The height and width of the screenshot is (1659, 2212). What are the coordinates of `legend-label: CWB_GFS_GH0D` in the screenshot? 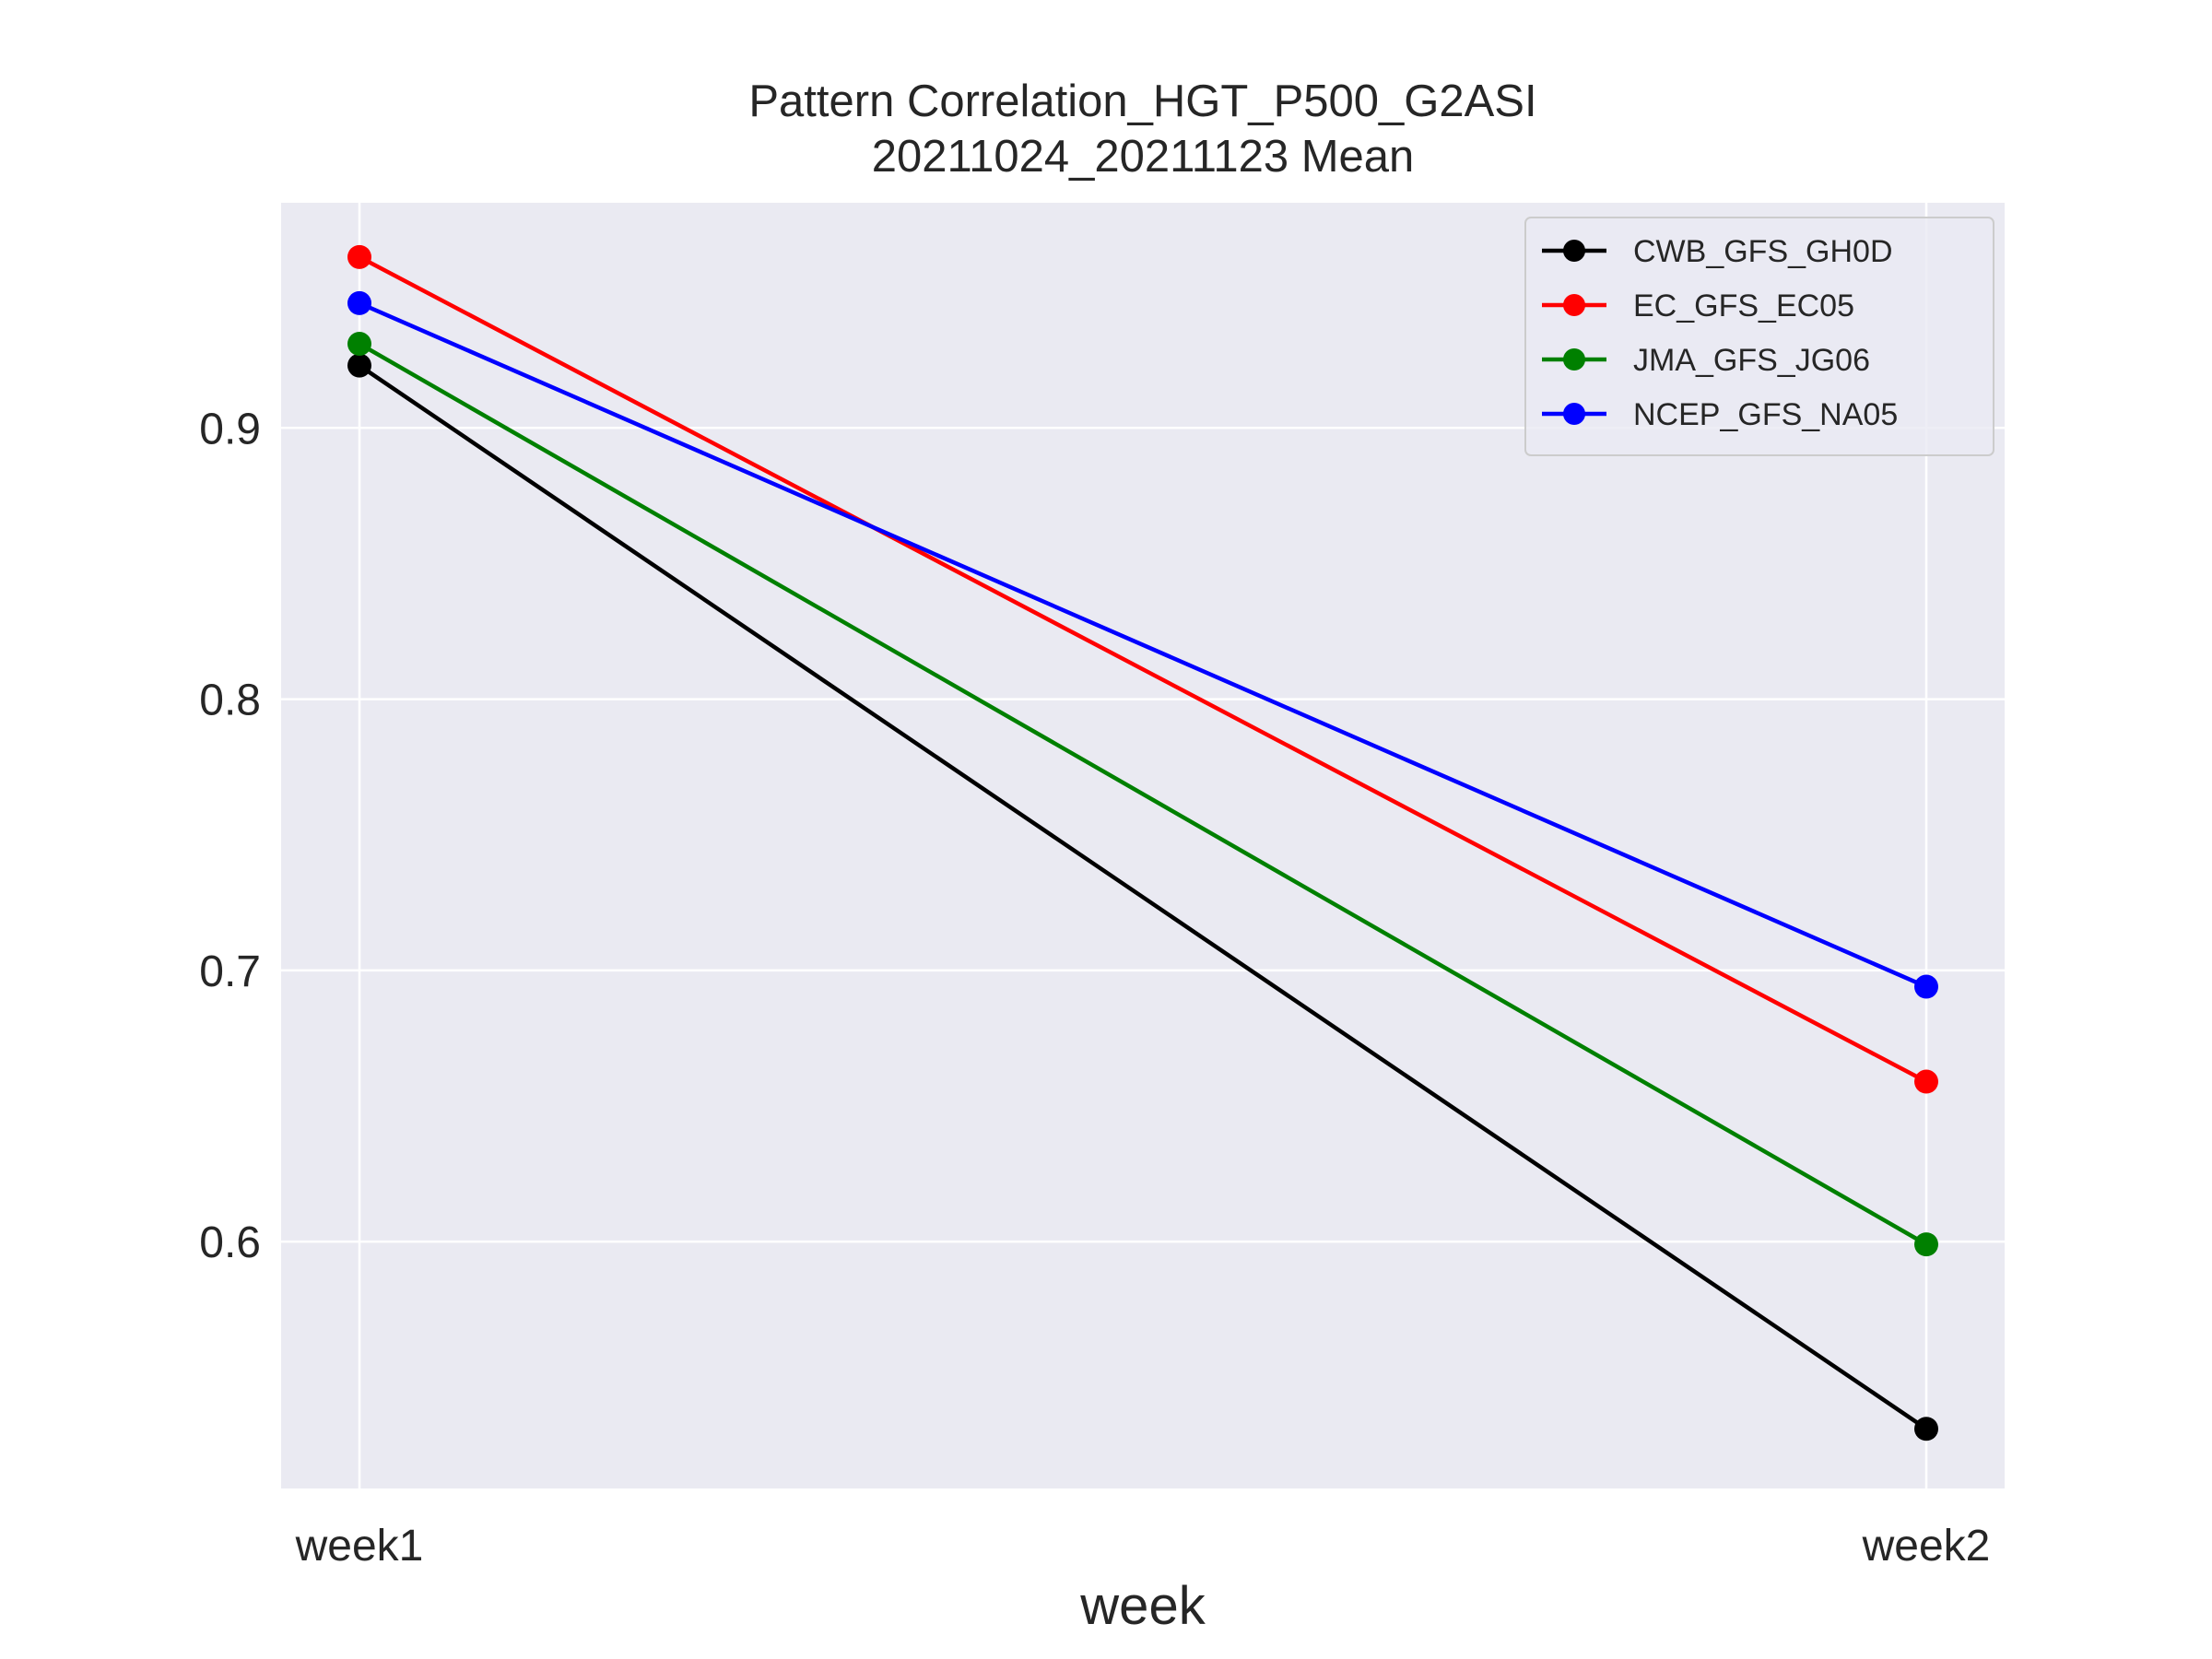 It's located at (1763, 251).